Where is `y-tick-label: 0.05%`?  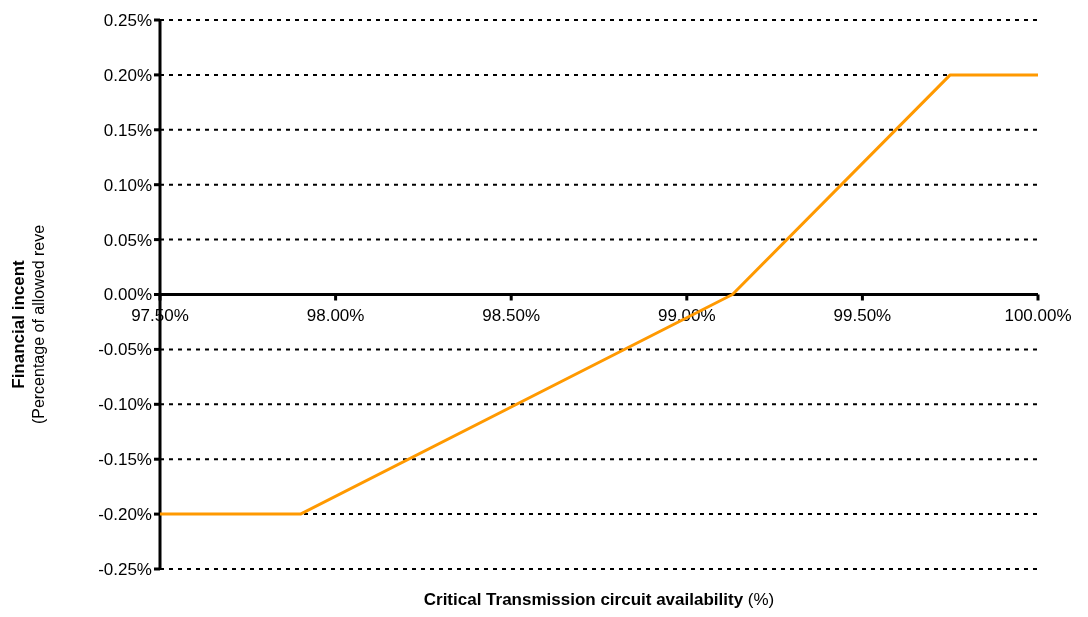 y-tick-label: 0.05% is located at coordinates (127, 240).